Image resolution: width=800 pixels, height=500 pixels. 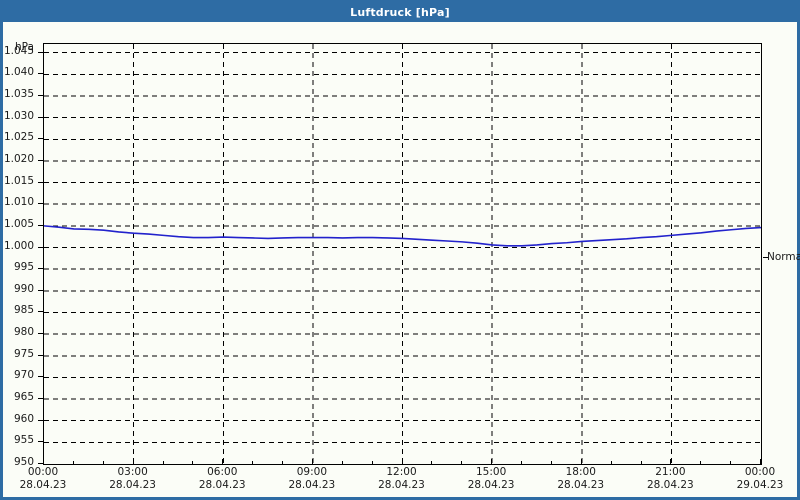 I want to click on x-axis-tick-time: 03:00, so click(x=132, y=472).